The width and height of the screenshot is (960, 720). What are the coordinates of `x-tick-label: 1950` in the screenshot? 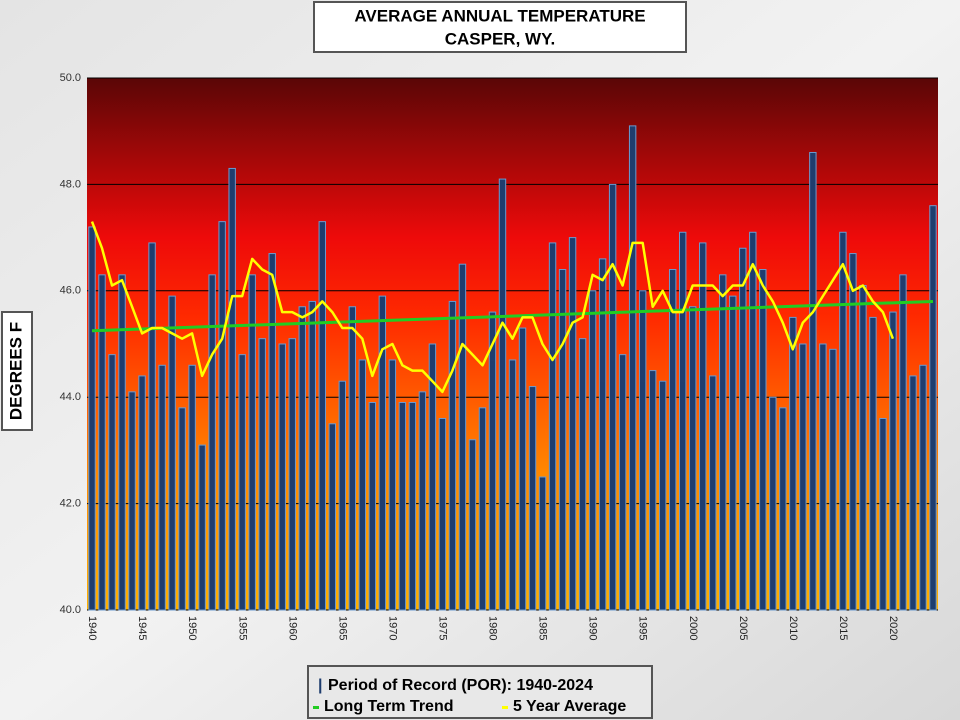 It's located at (192, 628).